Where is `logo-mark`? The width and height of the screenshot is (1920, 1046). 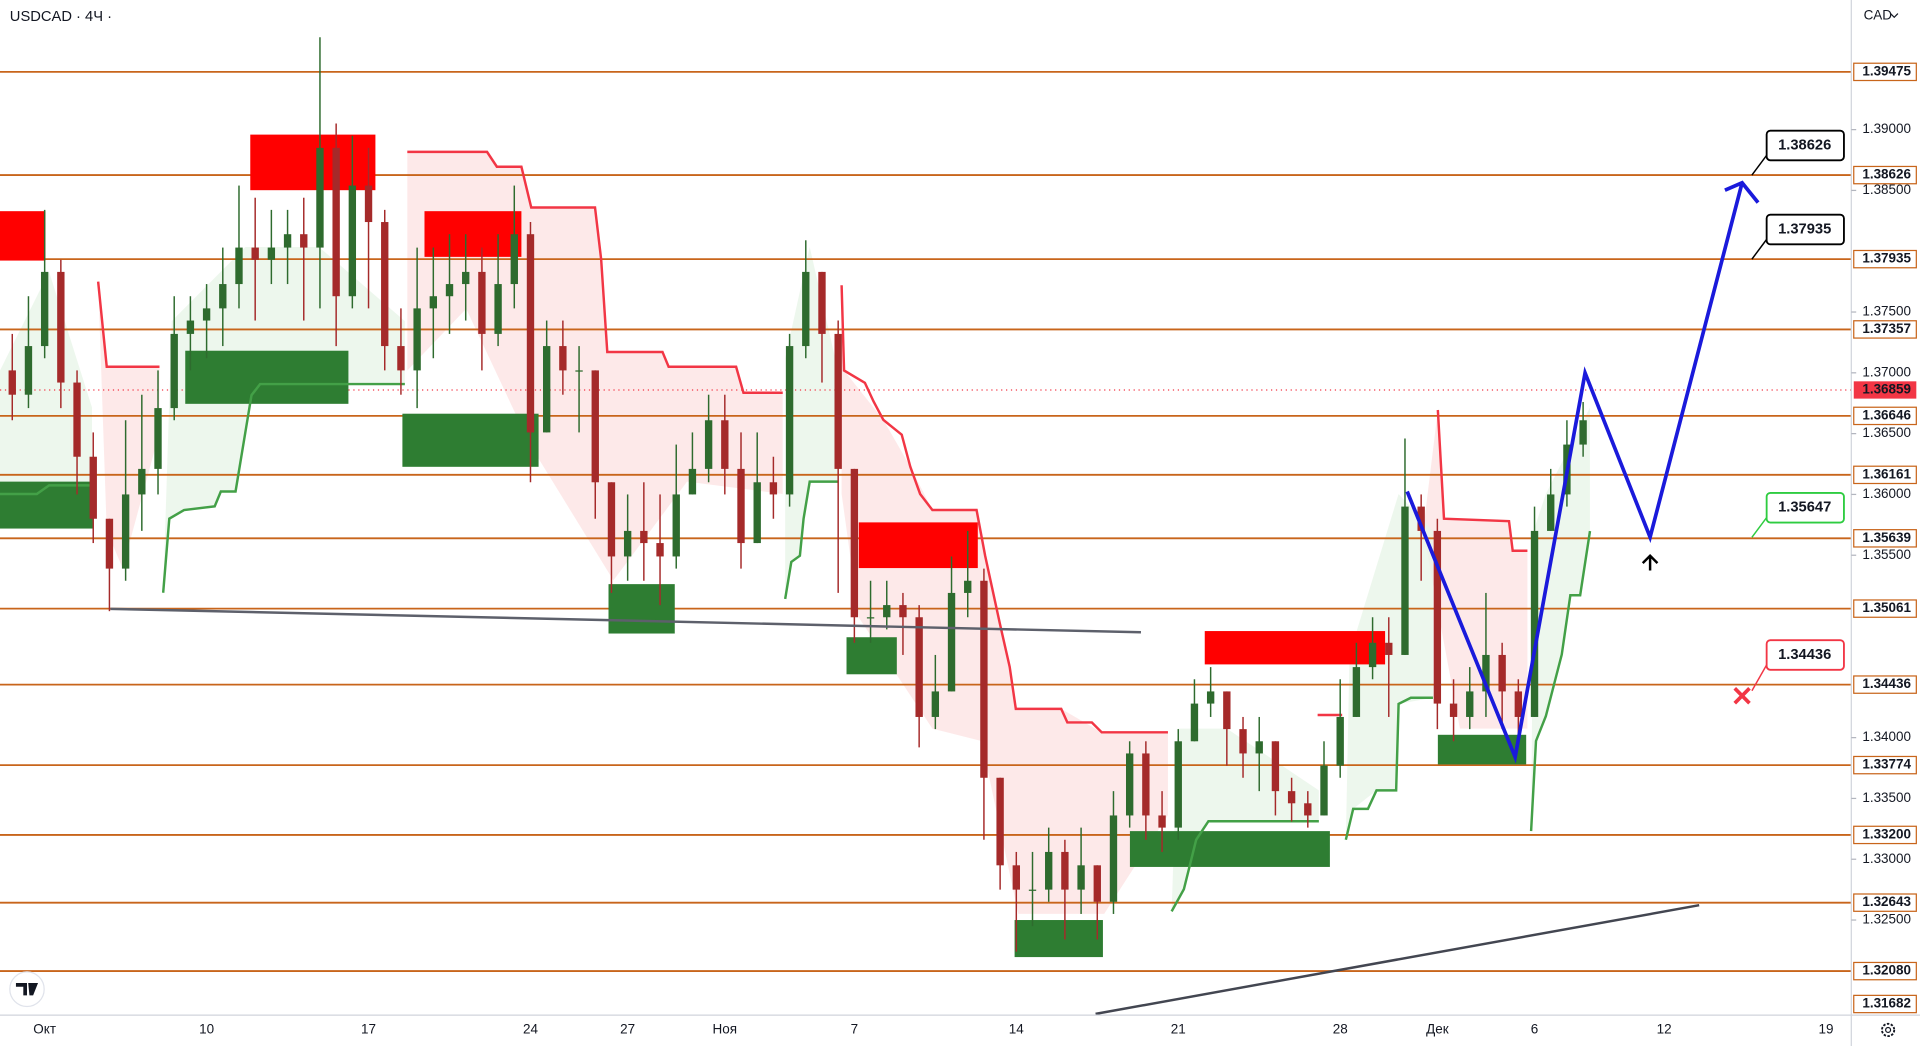
logo-mark is located at coordinates (27, 989).